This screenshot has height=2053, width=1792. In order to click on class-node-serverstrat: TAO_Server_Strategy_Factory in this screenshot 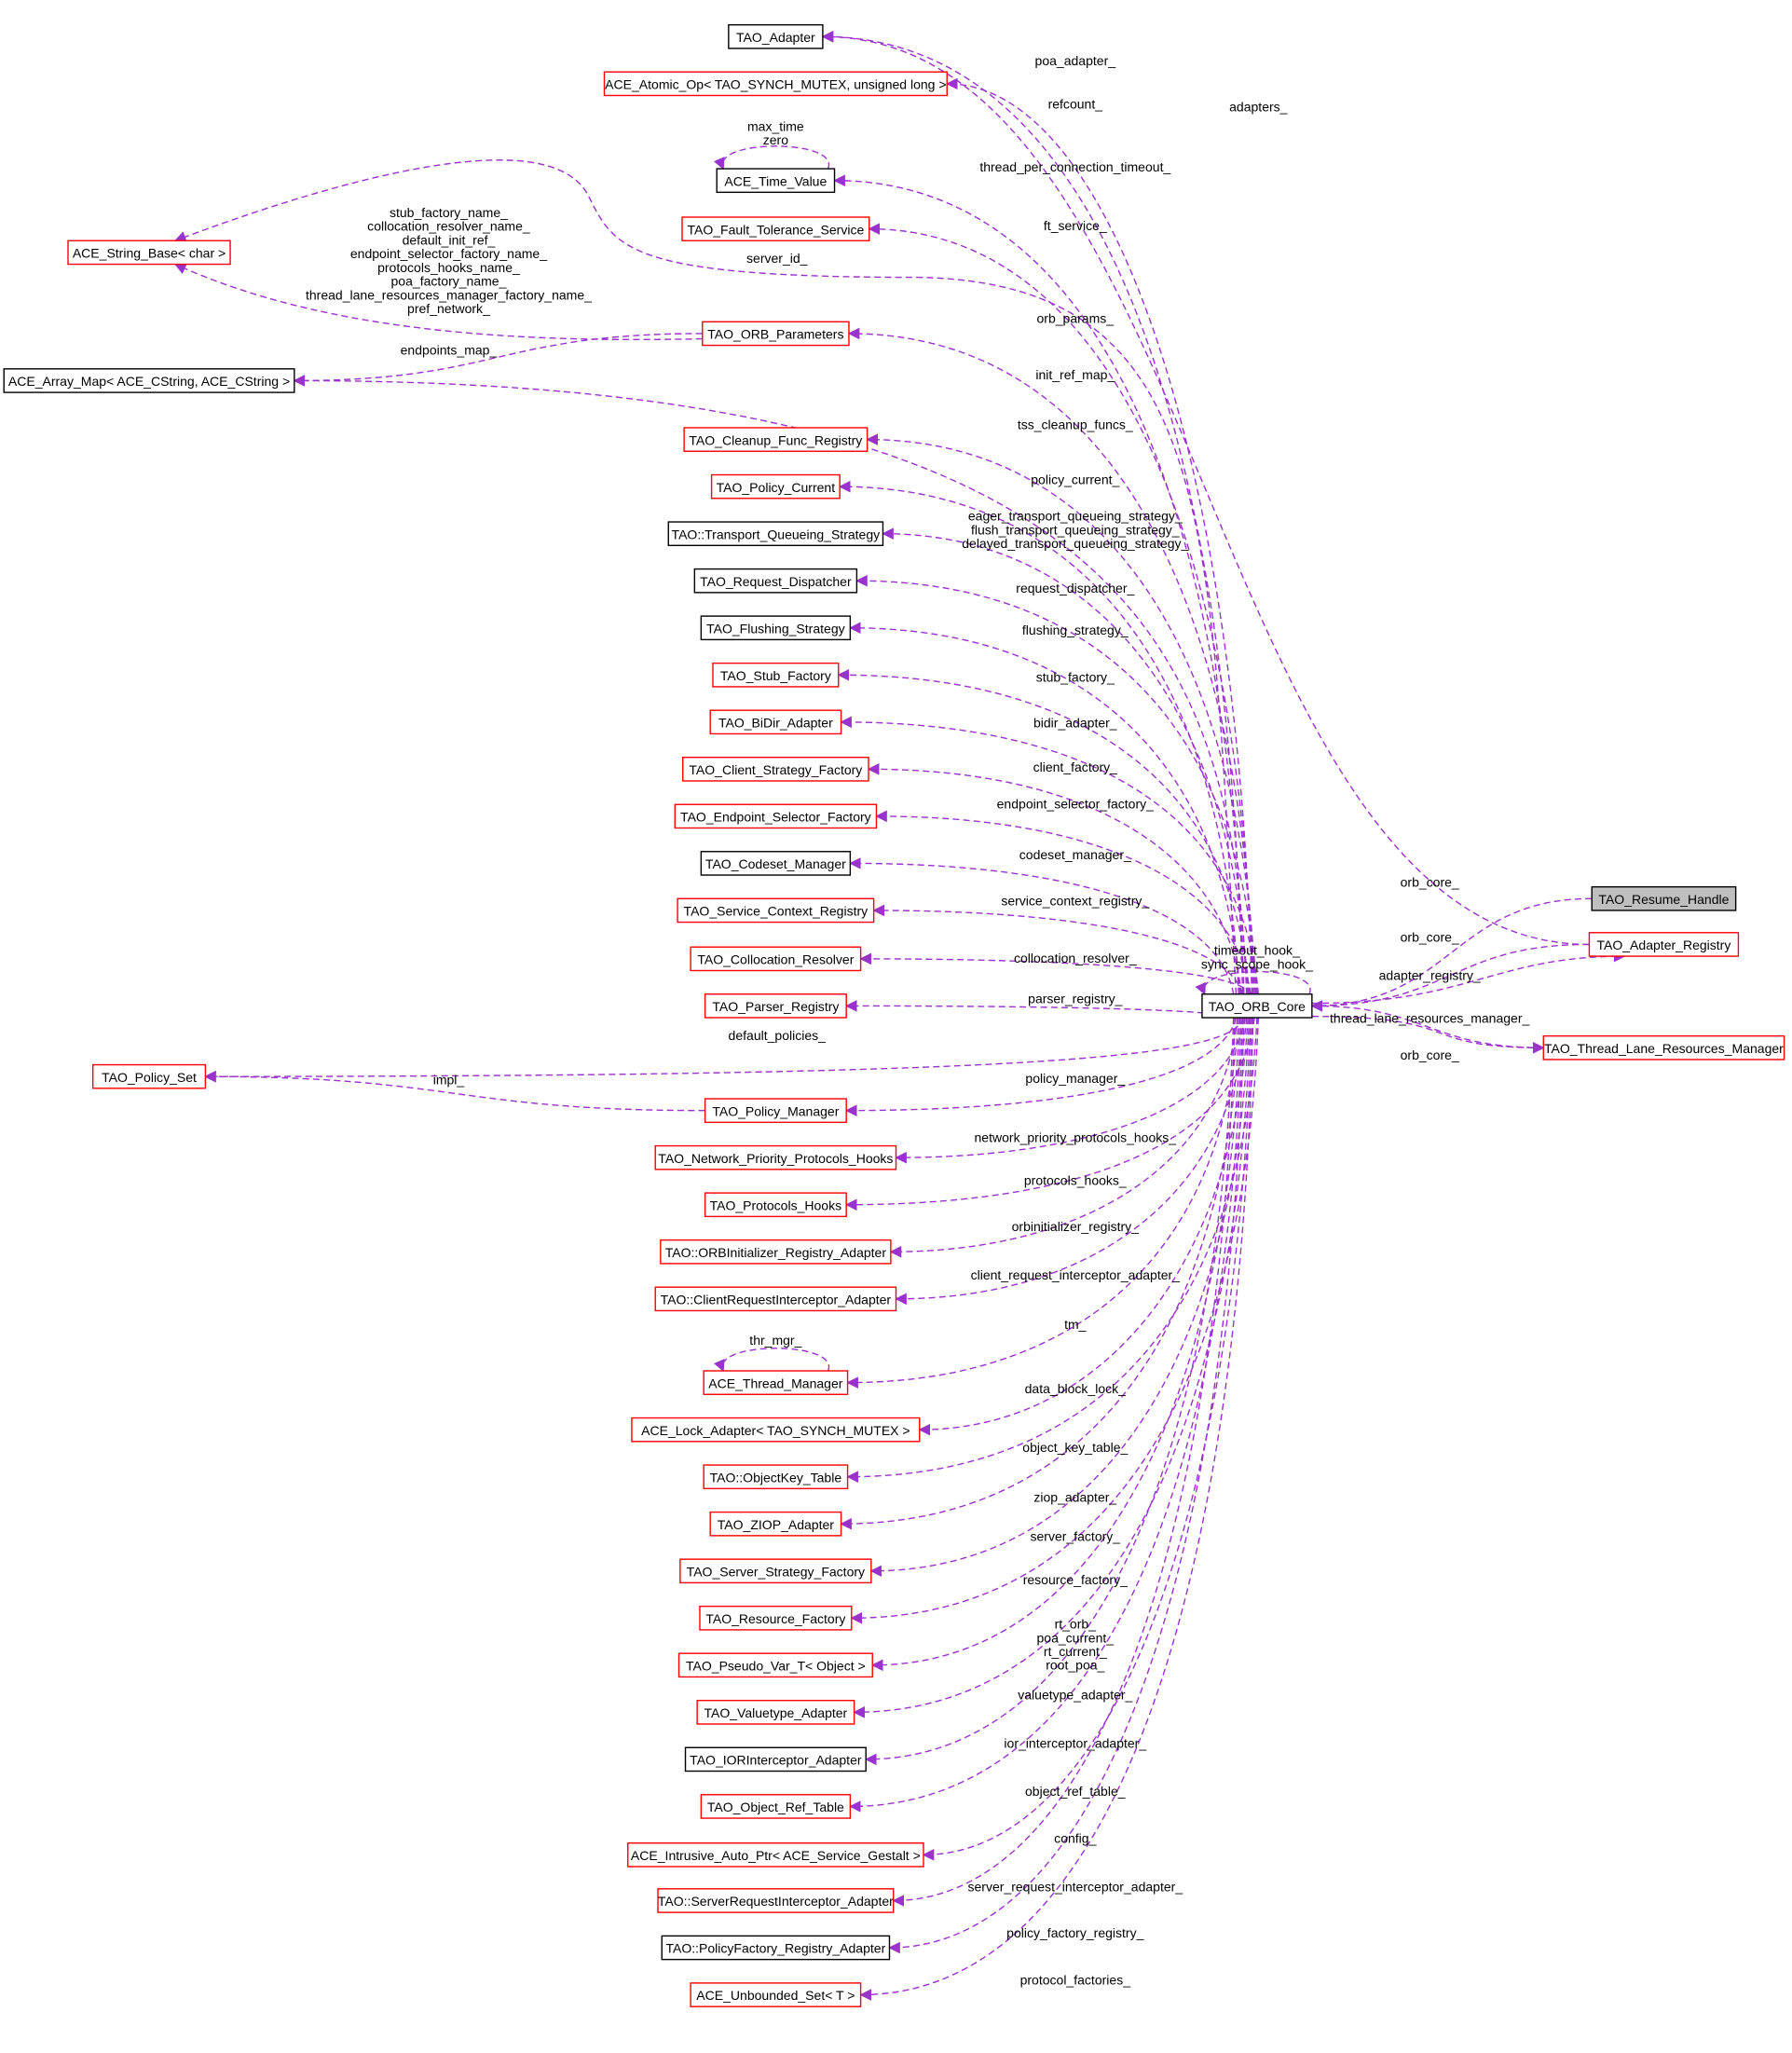, I will do `click(775, 1571)`.